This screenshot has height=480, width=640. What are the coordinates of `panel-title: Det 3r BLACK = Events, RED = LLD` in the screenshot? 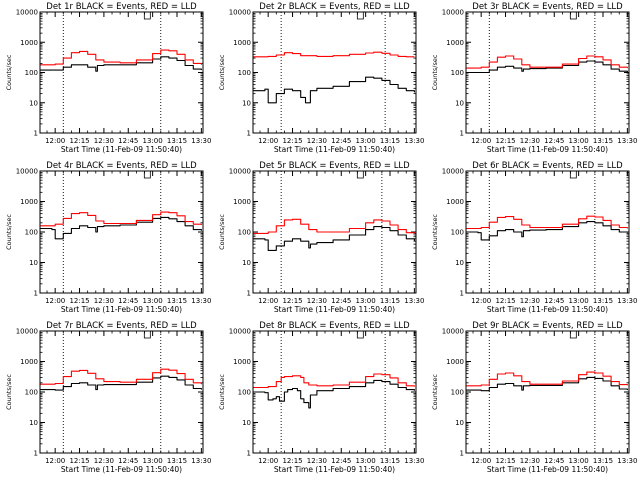 It's located at (547, 7).